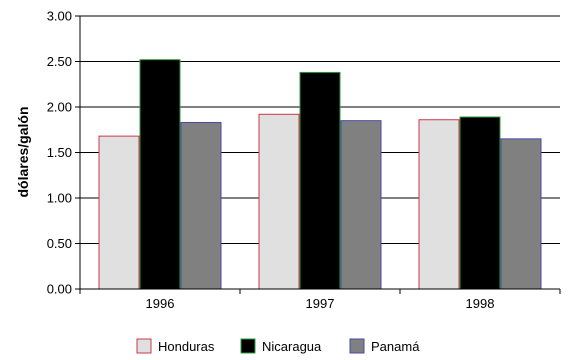  Describe the element at coordinates (480, 203) in the screenshot. I see `bar-nicaragua-1998` at that location.